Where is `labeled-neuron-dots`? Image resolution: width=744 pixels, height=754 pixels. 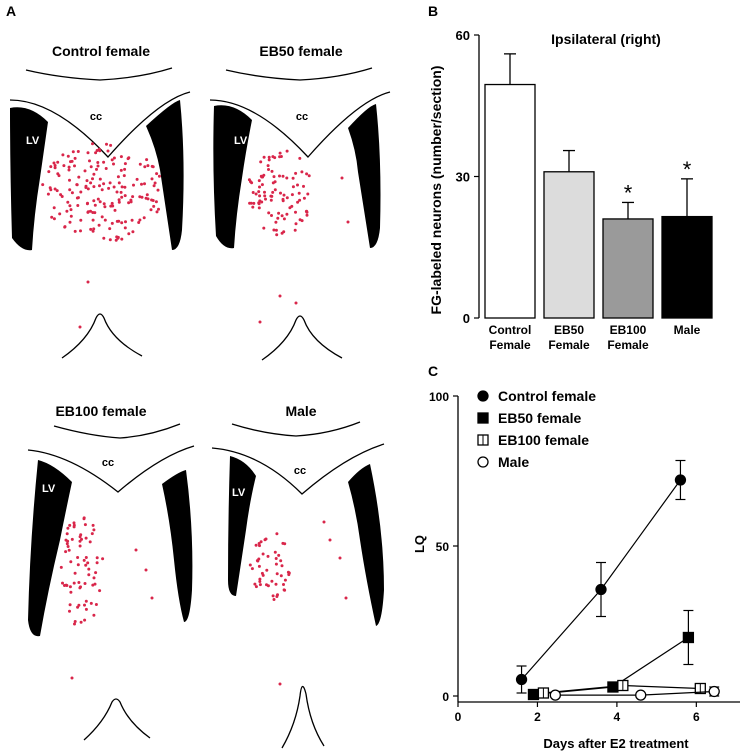 labeled-neuron-dots is located at coordinates (101, 192).